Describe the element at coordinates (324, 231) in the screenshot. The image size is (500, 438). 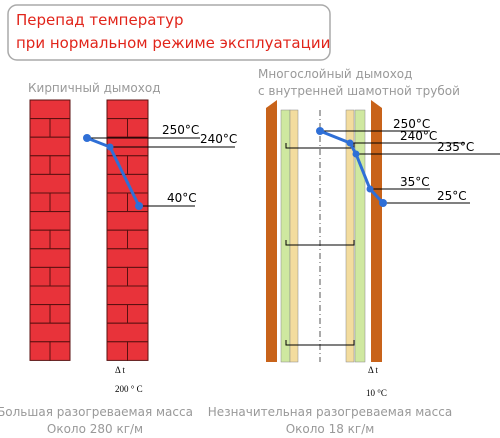
I see `multilayer-chimney` at that location.